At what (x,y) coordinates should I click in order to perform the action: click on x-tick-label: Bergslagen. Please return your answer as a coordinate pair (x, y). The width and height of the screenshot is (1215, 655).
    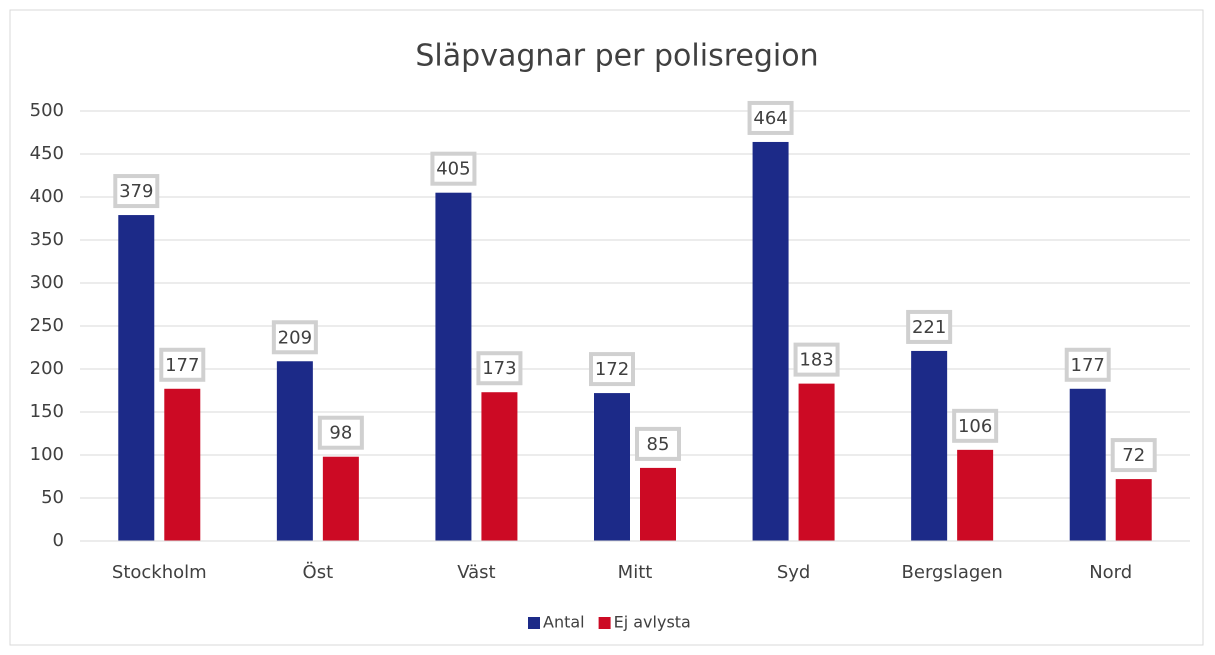
    Looking at the image, I should click on (952, 572).